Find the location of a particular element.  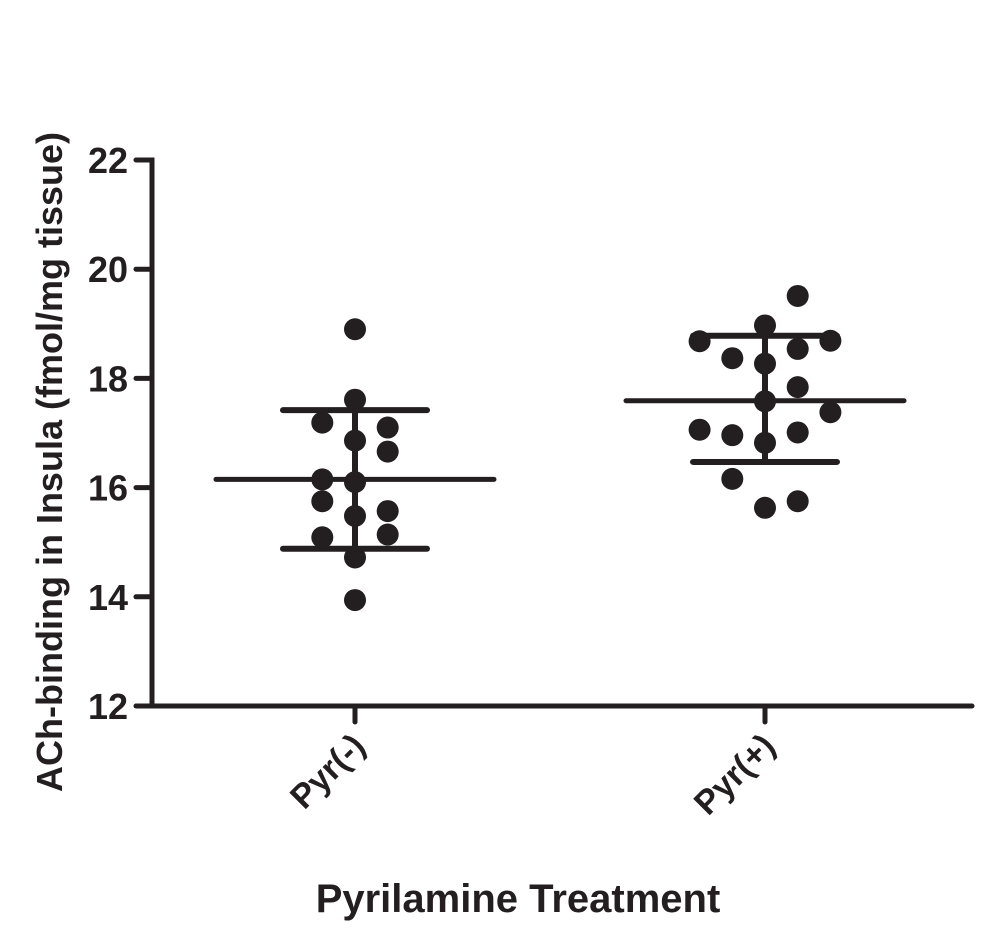

y-tick-label: 22 is located at coordinates (108, 160).